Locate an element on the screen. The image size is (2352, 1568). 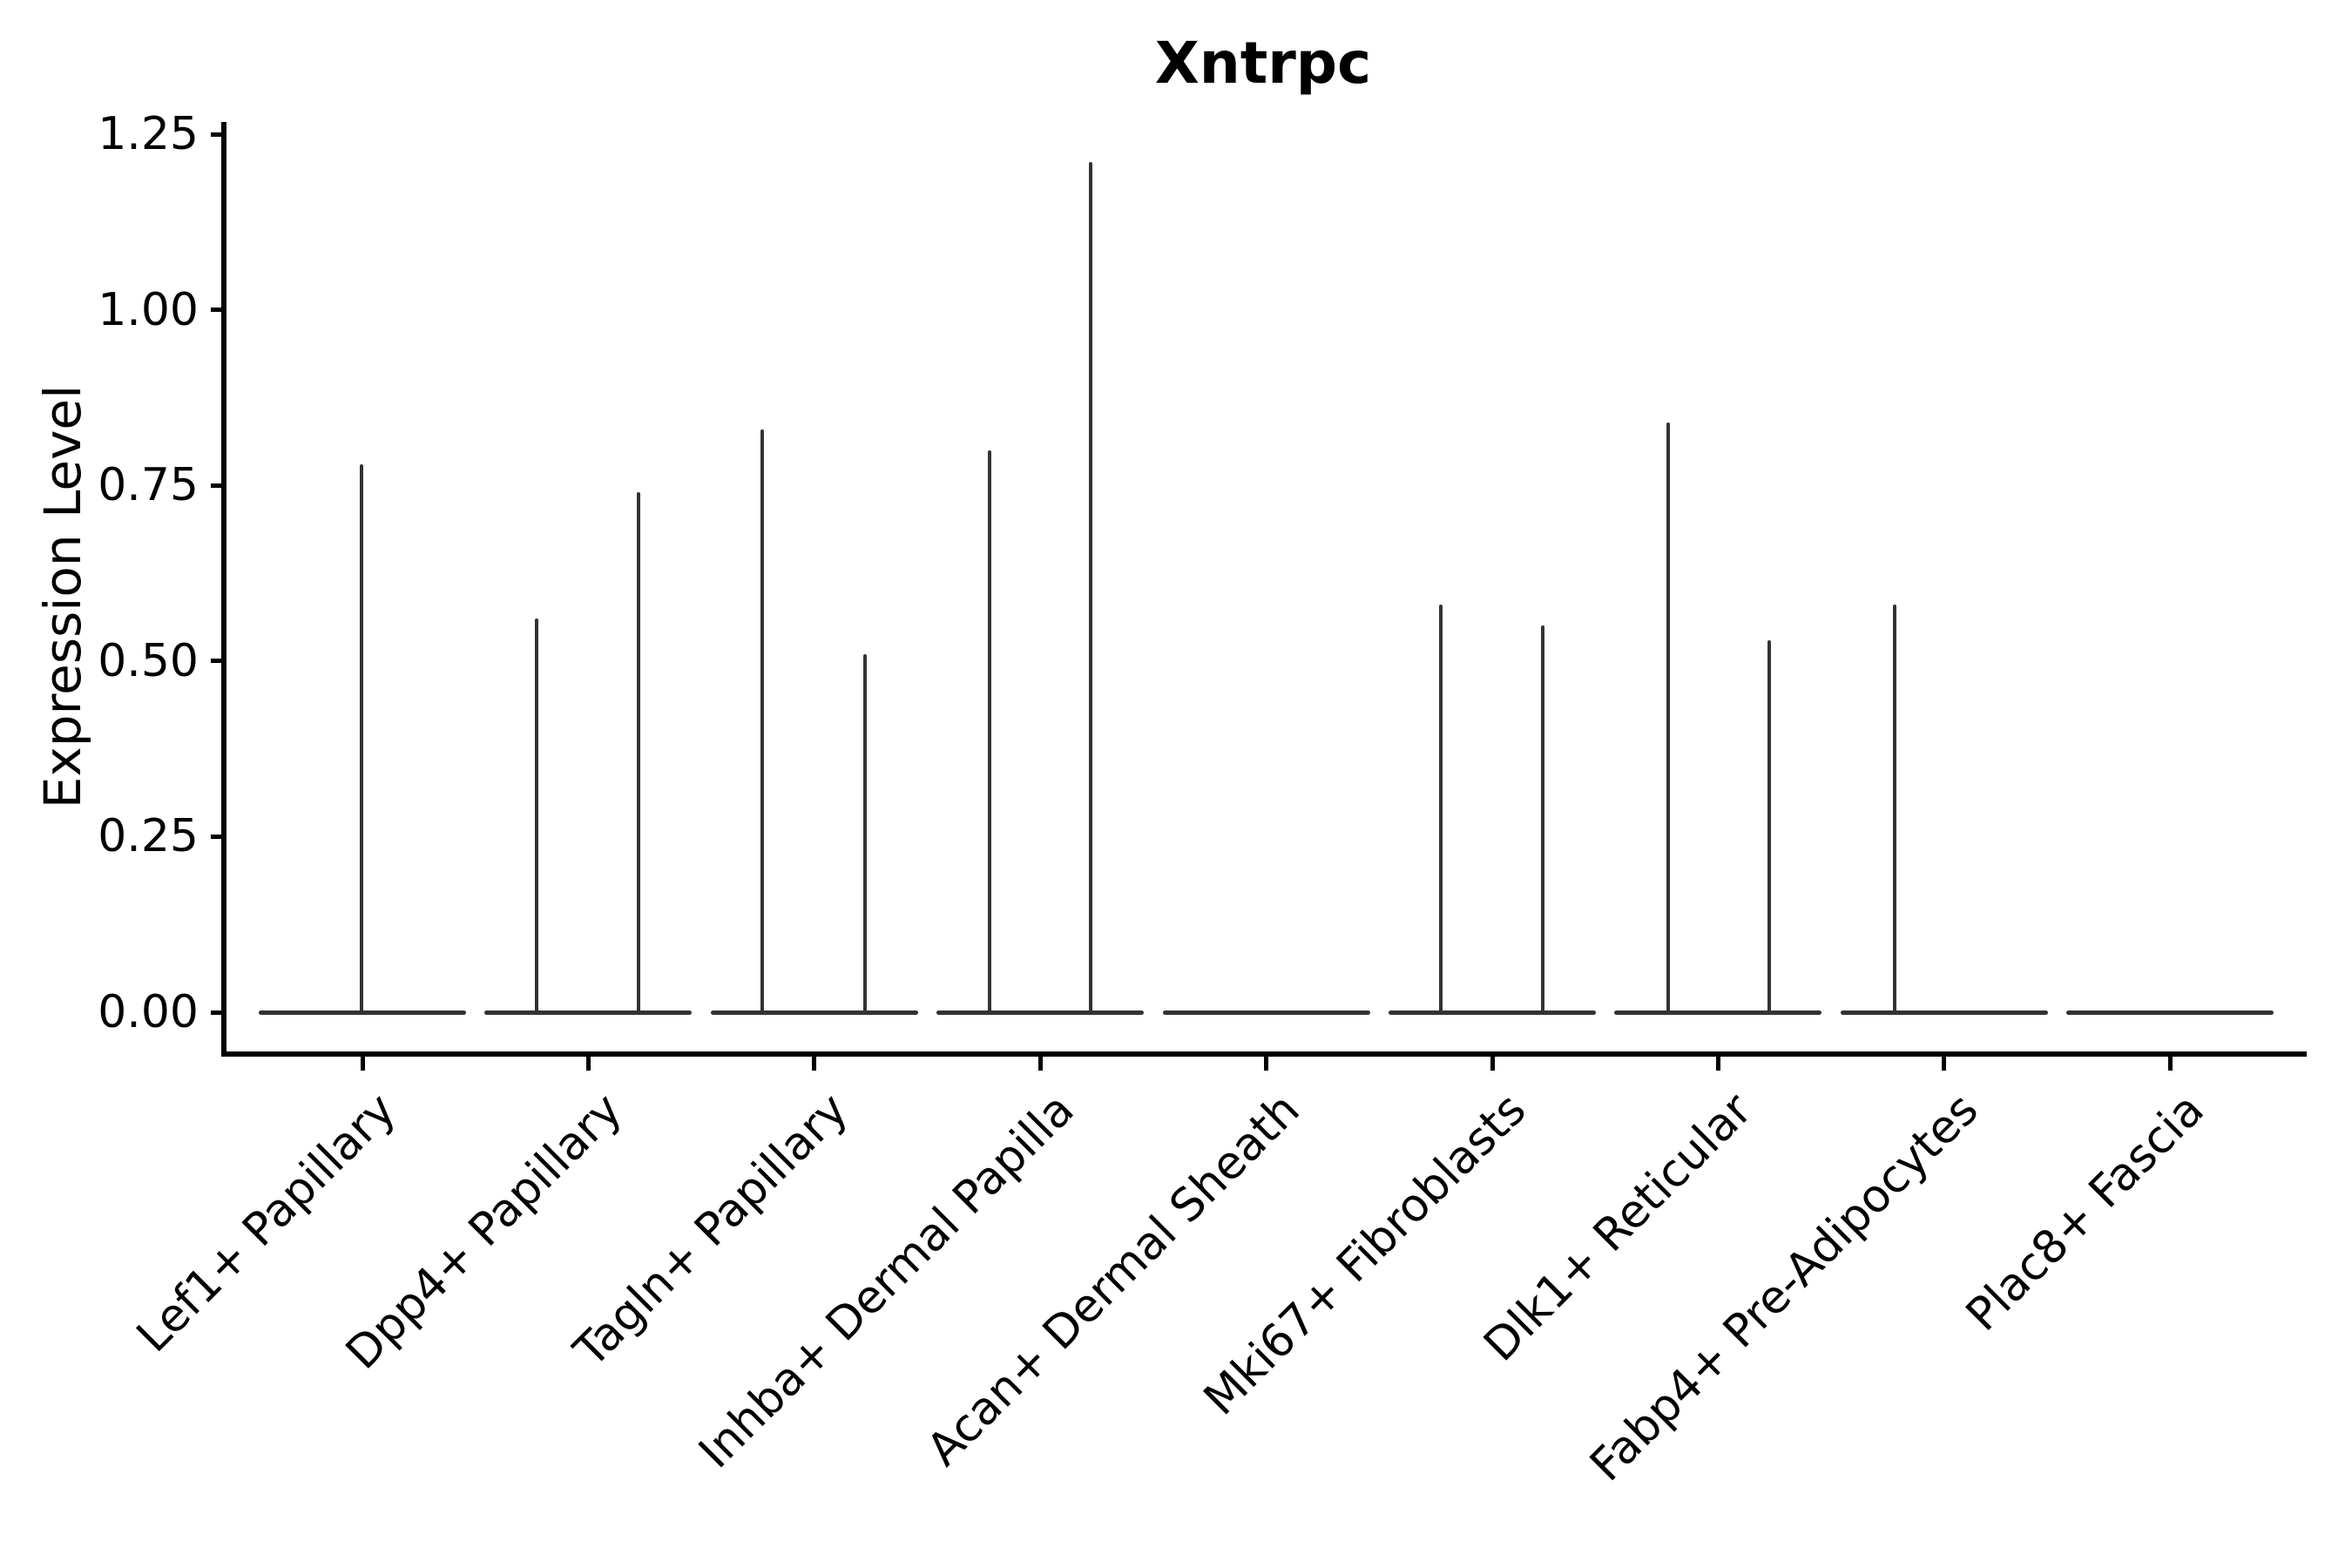
y-tick-label: 0.25 is located at coordinates (148, 836).